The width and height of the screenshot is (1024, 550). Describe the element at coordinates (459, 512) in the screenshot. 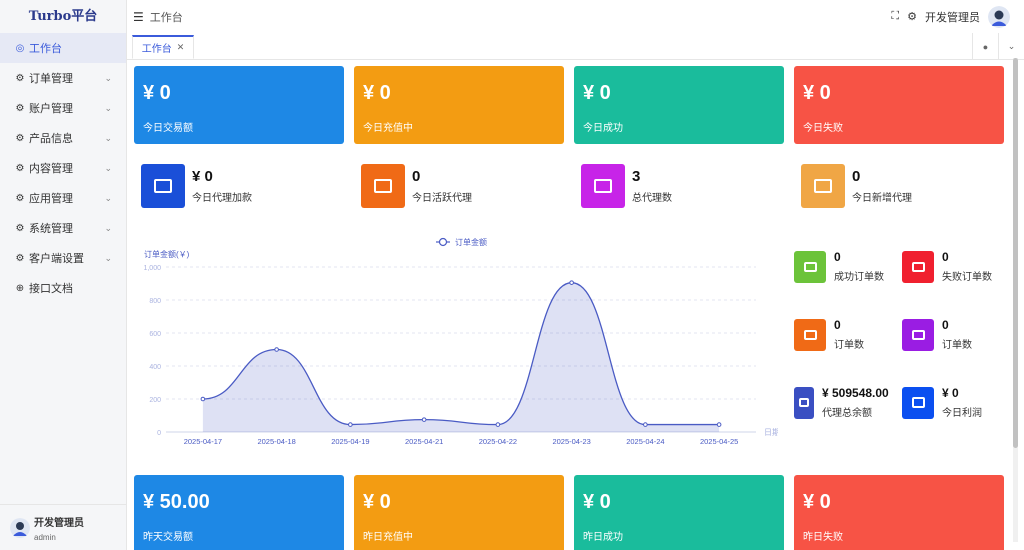

I see `yesterday-recharging-card: ¥ 0 昨日充值中` at that location.